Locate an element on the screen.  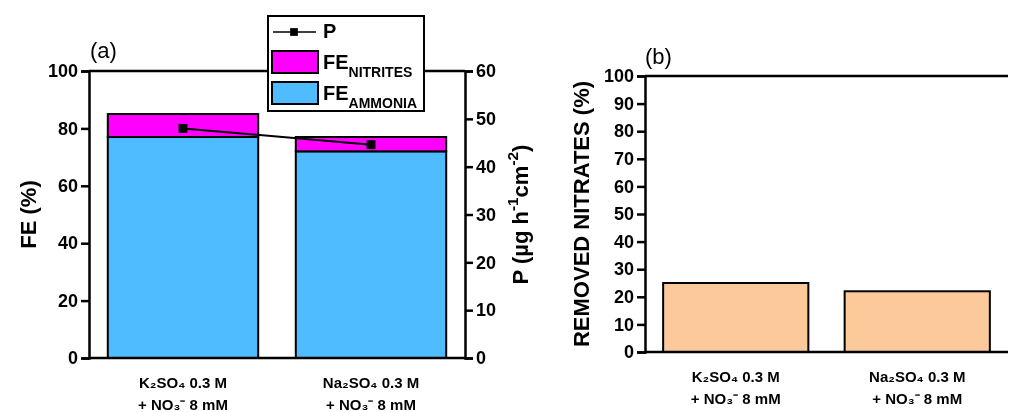
y-axis-title: FE (%) is located at coordinates (28, 214).